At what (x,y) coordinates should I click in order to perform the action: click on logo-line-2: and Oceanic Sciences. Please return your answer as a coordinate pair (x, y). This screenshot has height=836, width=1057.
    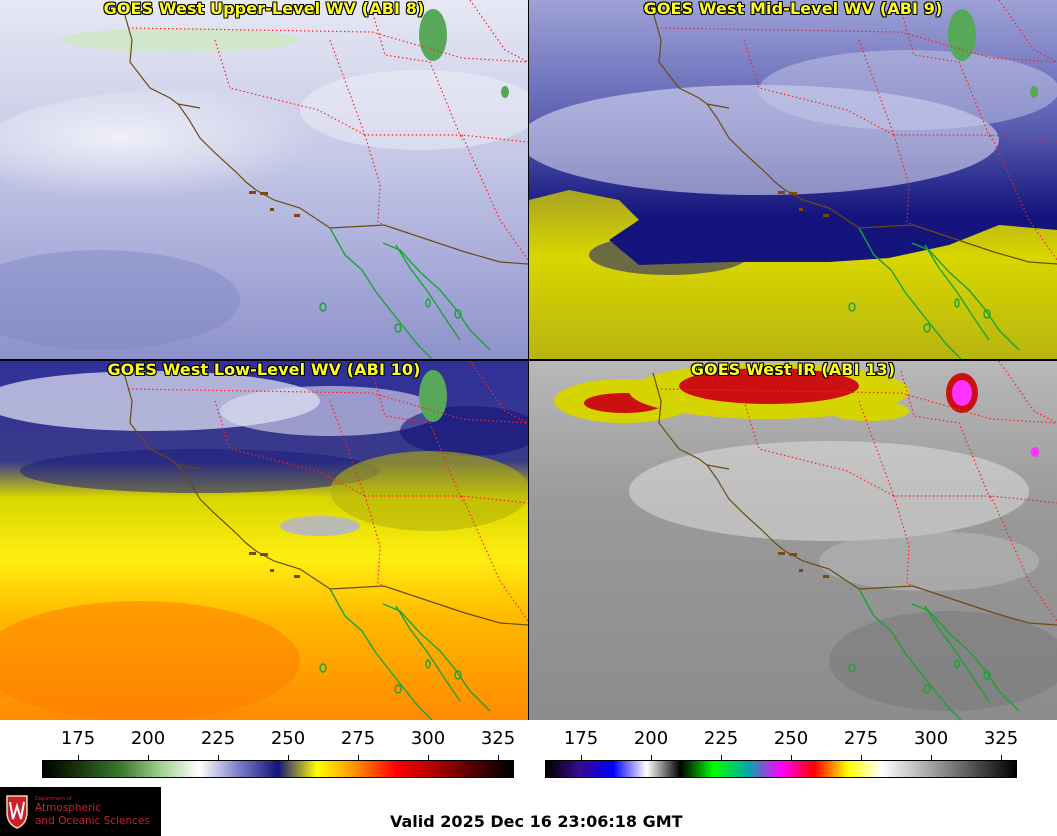
    Looking at the image, I should click on (92, 821).